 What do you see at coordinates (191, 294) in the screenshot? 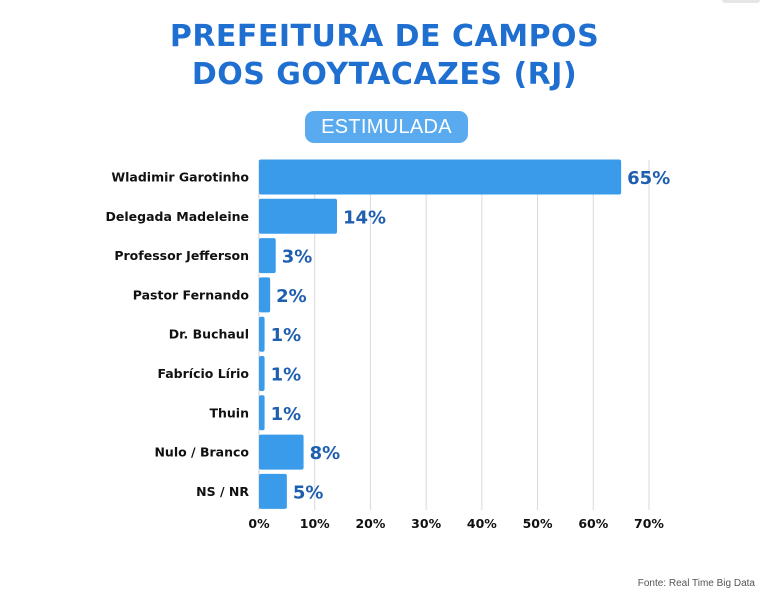
I see `category-label: Pastor Fernando` at bounding box center [191, 294].